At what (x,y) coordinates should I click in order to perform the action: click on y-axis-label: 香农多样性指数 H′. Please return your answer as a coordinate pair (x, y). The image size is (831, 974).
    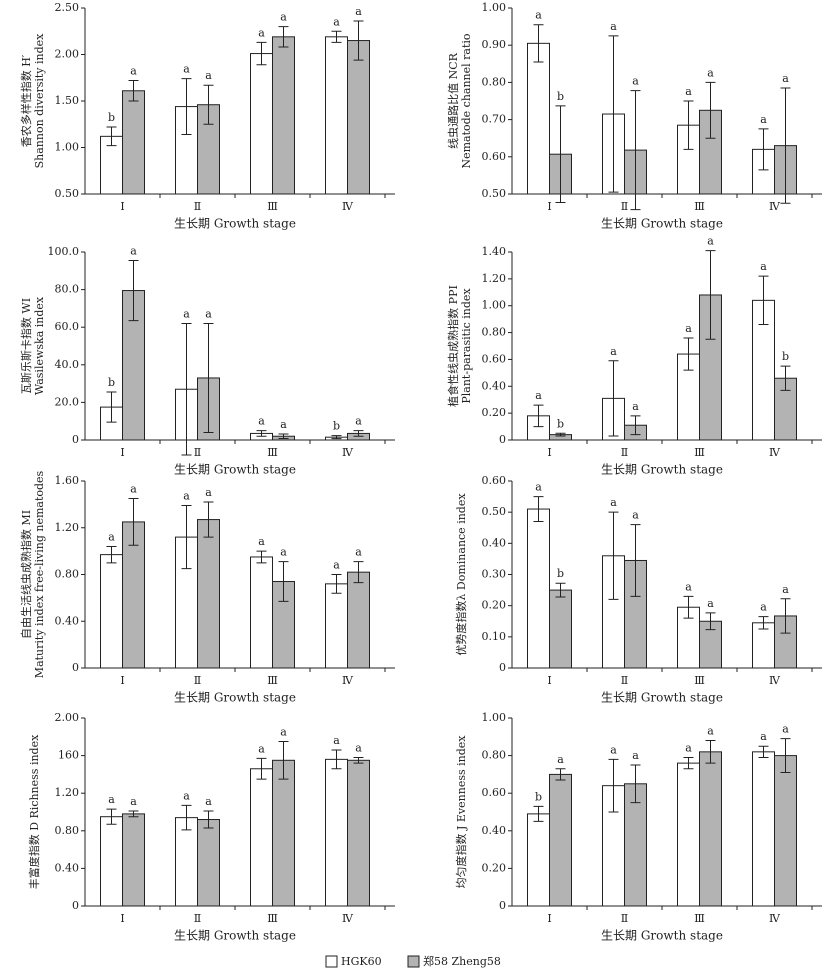
    Looking at the image, I should click on (26, 100).